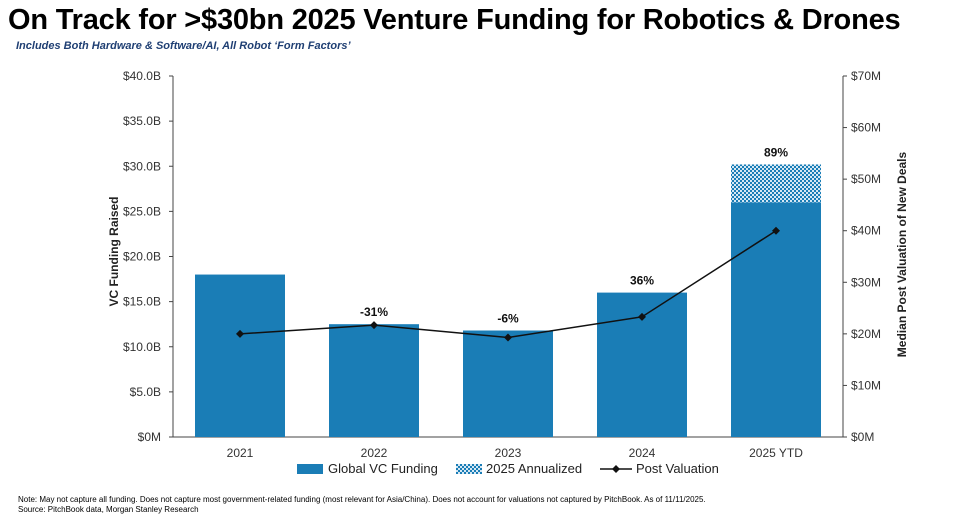  I want to click on right-tick-label: $40M, so click(866, 231).